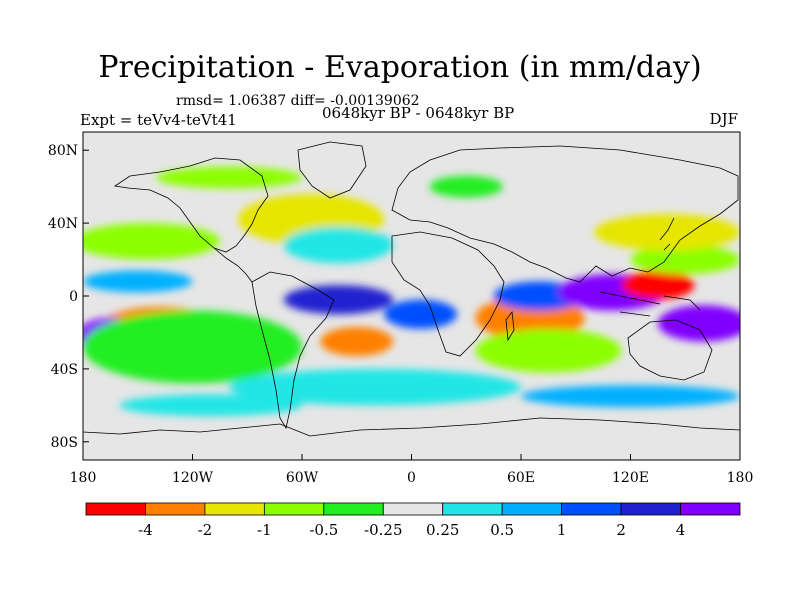  What do you see at coordinates (233, 265) in the screenshot?
I see `central-america-coast` at bounding box center [233, 265].